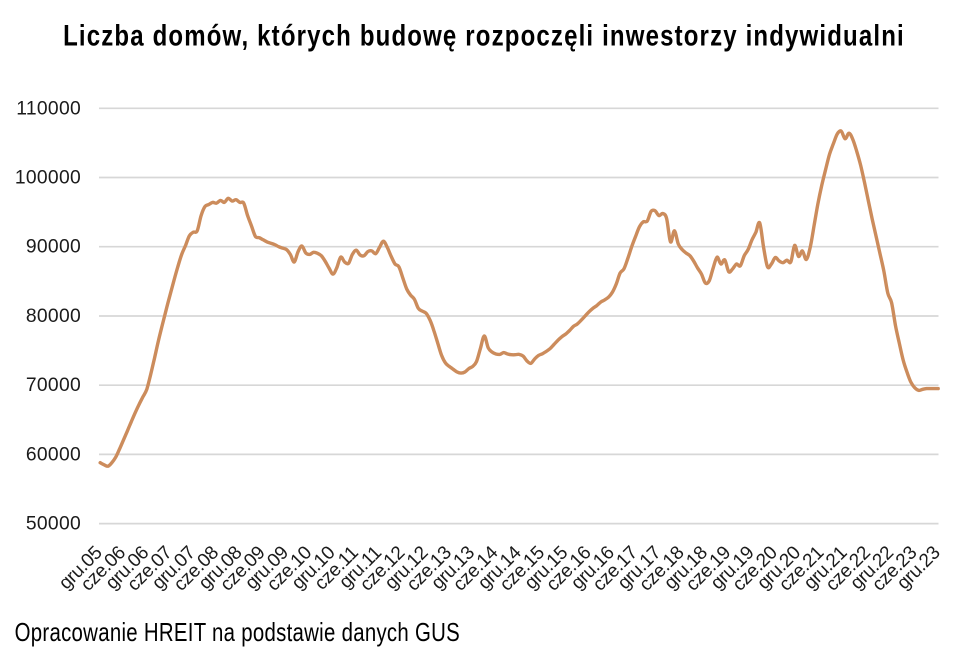  I want to click on svg-text: 80000, so click(53, 316).